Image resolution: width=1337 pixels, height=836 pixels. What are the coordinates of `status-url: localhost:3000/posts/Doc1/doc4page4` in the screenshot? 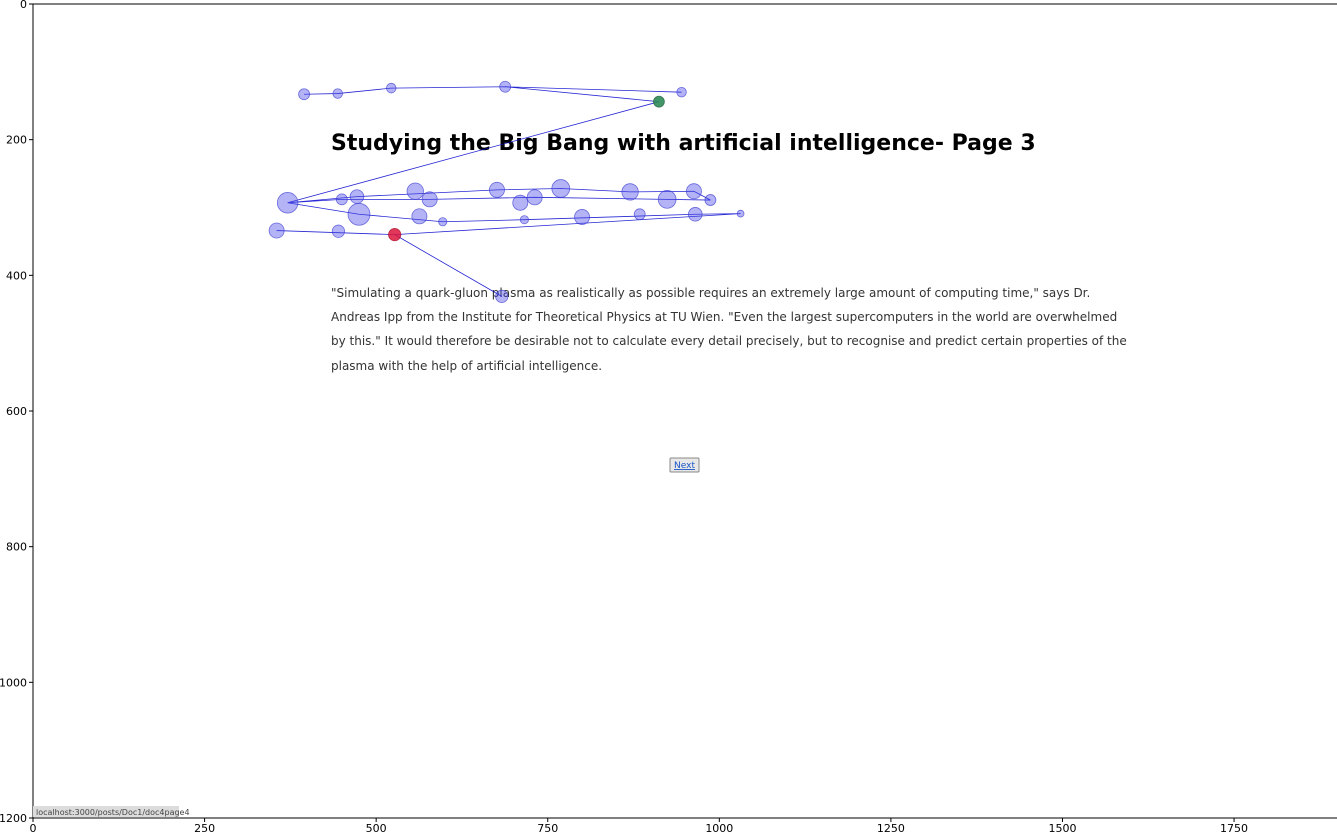 It's located at (113, 812).